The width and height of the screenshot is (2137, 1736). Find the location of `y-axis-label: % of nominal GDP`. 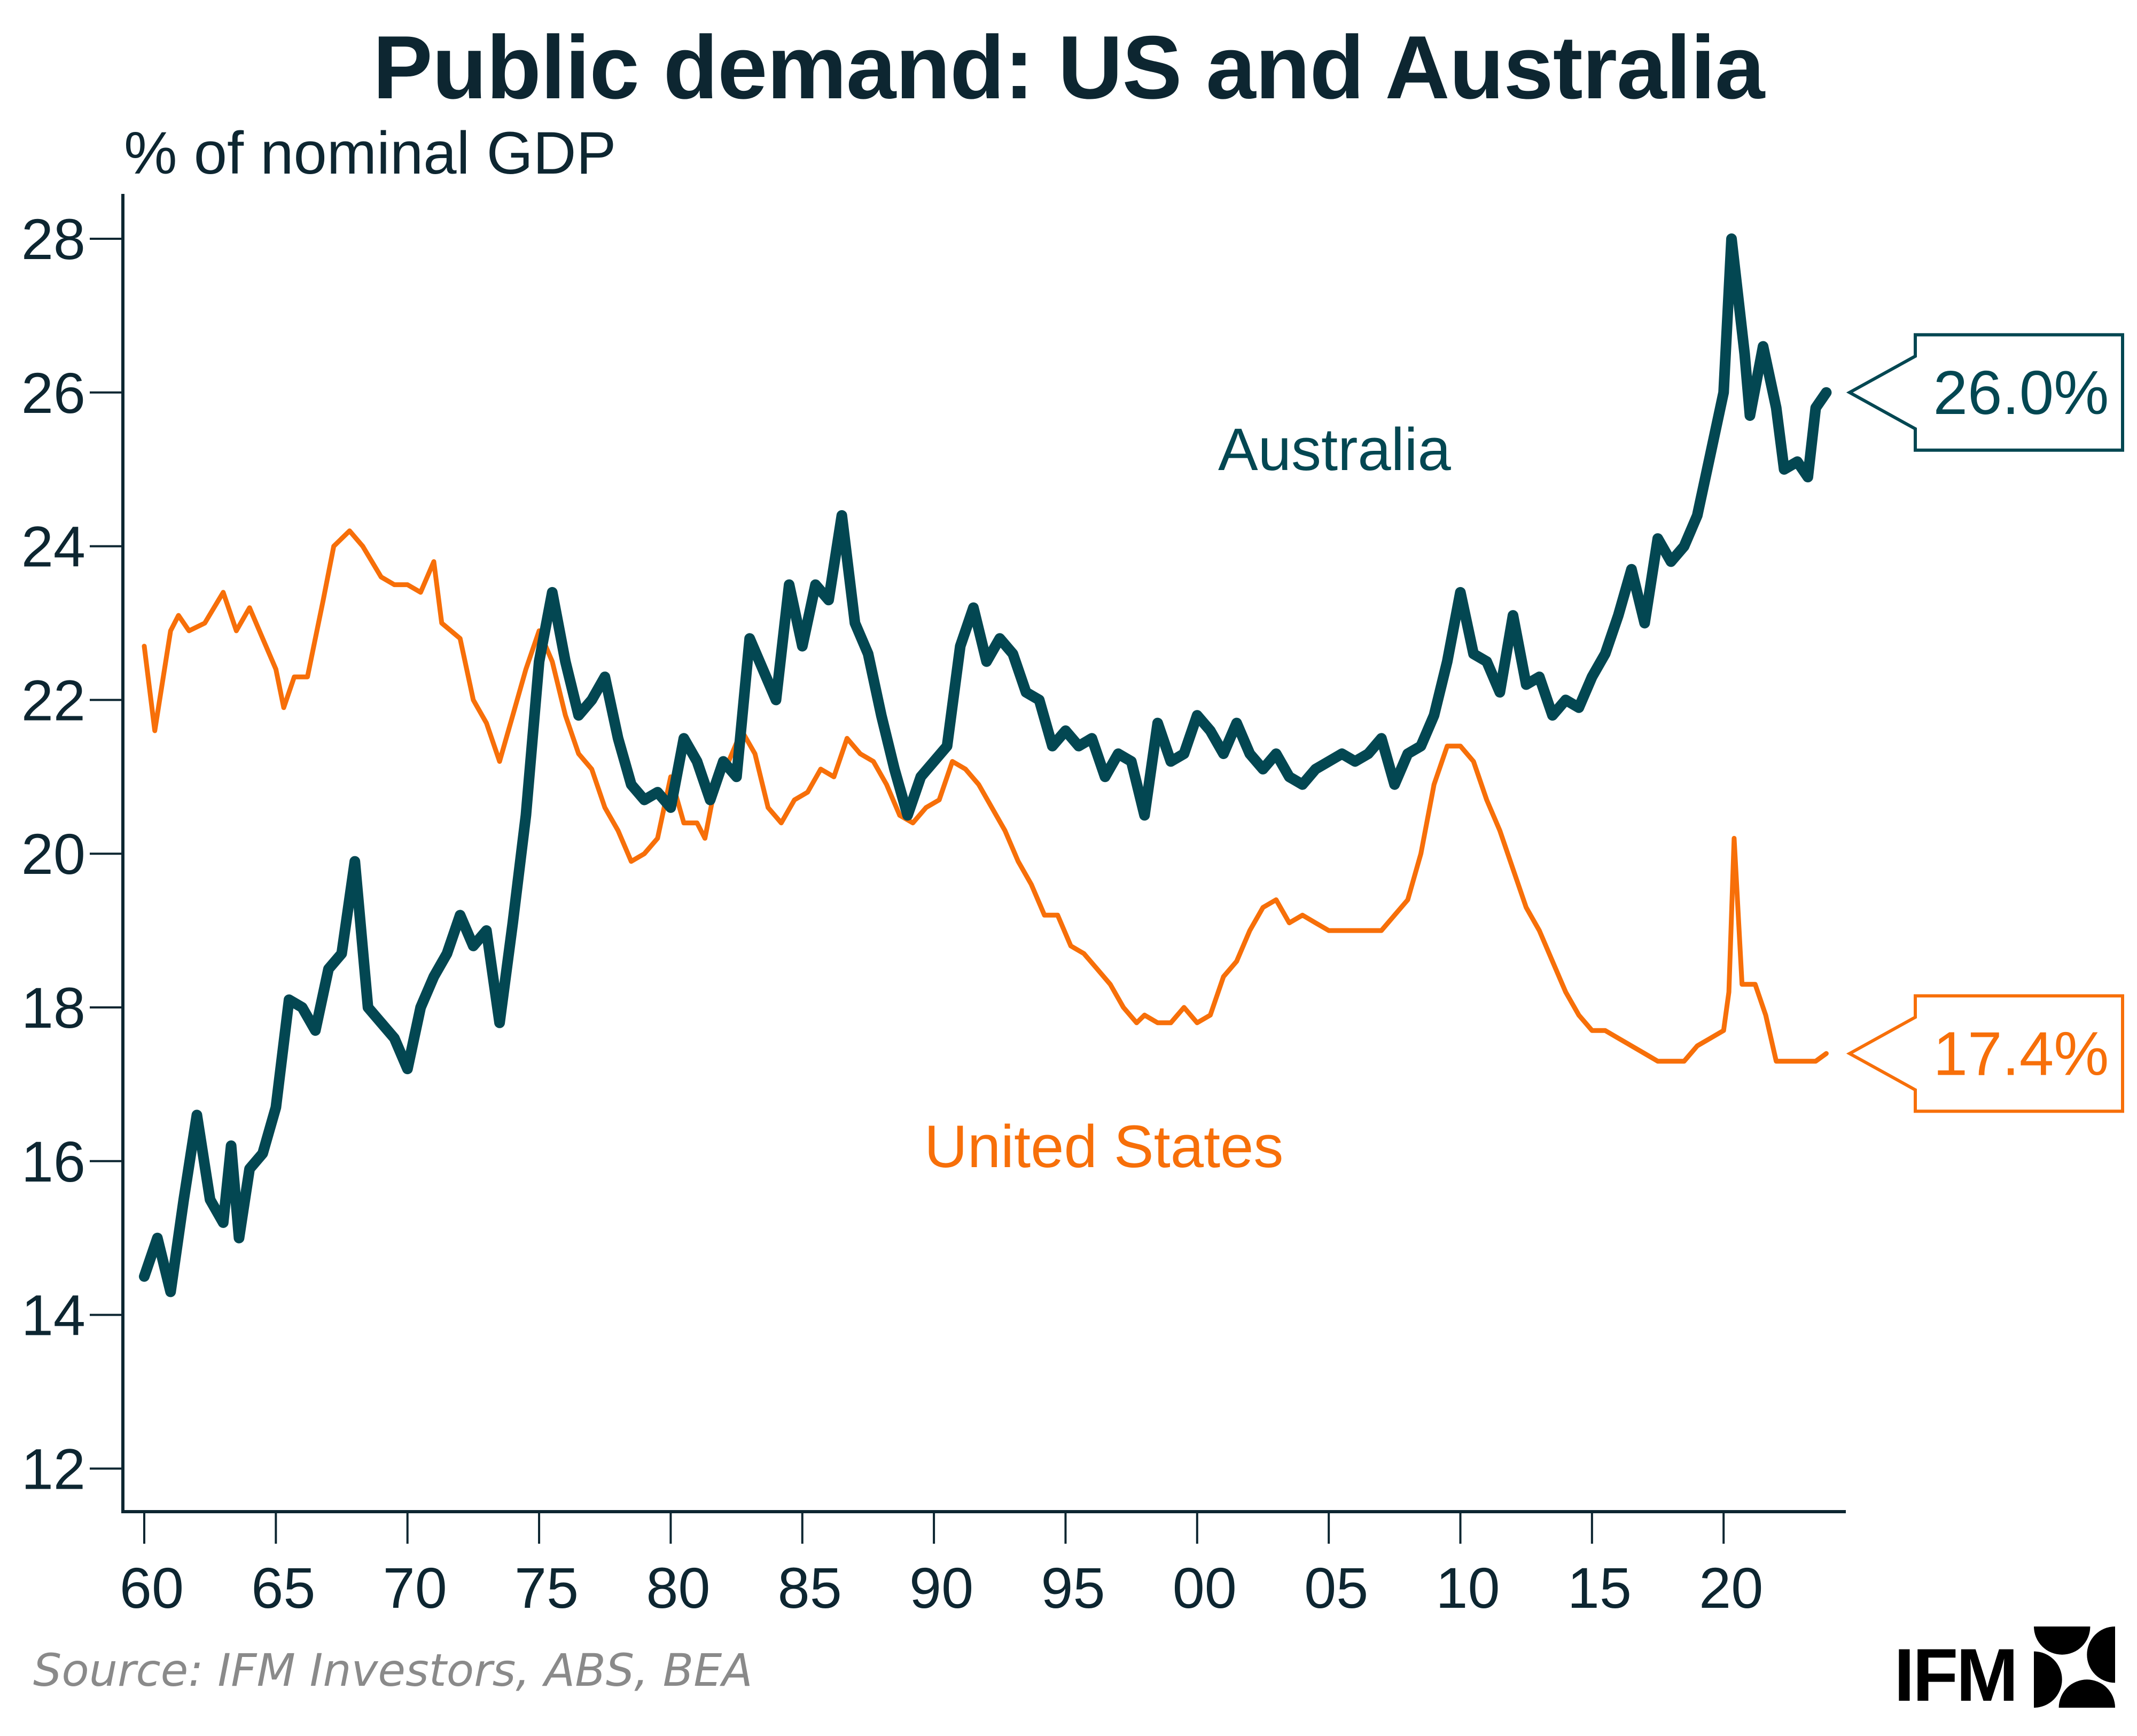

y-axis-label: % of nominal GDP is located at coordinates (370, 153).